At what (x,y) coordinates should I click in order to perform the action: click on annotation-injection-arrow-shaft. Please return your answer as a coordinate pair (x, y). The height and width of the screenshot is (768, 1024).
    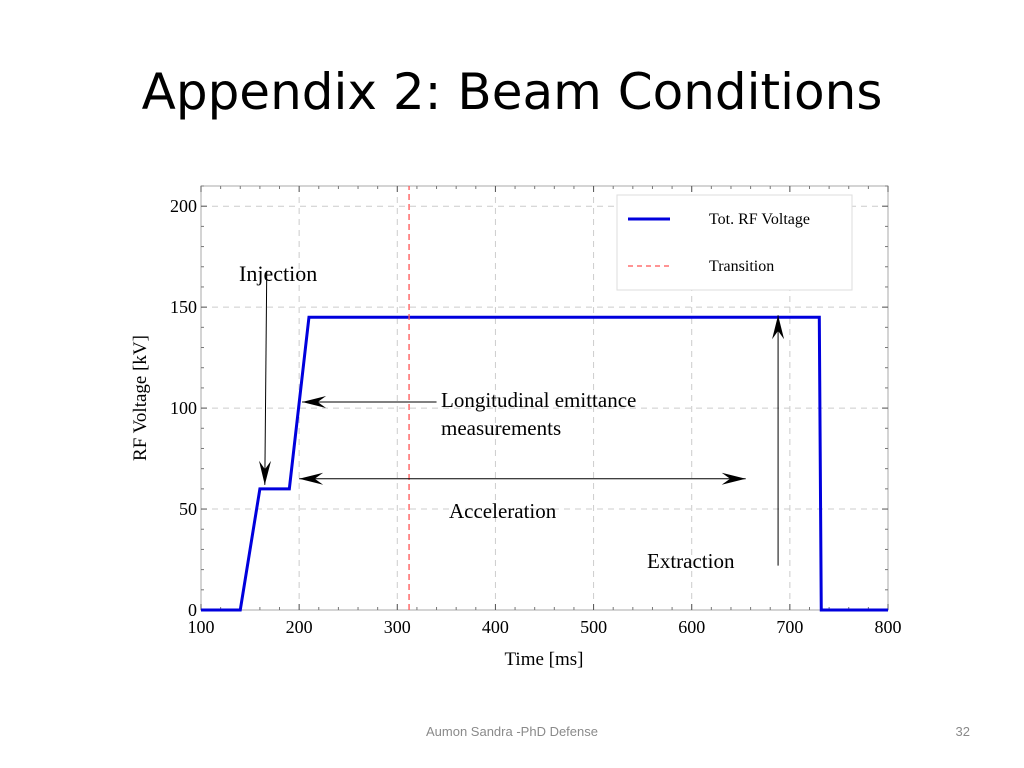
    Looking at the image, I should click on (266, 377).